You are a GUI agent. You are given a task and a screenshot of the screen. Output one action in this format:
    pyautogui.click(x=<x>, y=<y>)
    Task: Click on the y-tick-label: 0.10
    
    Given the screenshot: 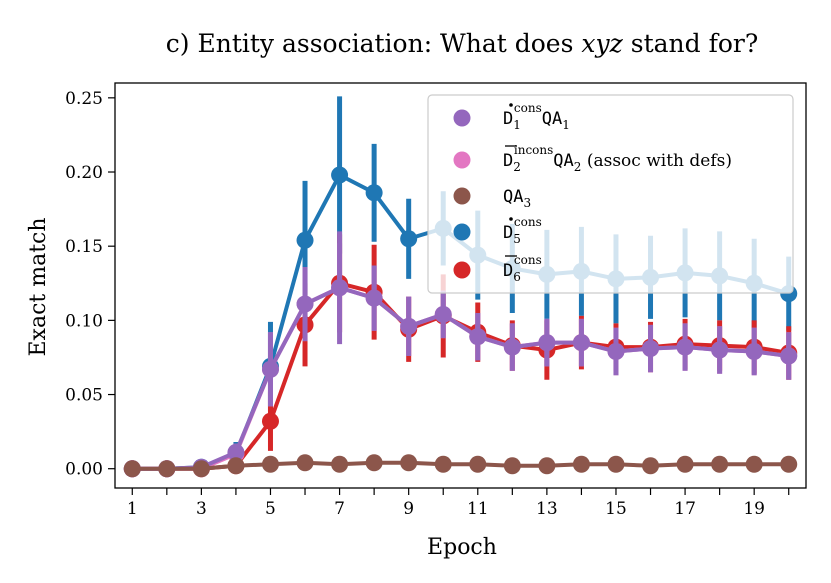 What is the action you would take?
    pyautogui.click(x=84, y=321)
    